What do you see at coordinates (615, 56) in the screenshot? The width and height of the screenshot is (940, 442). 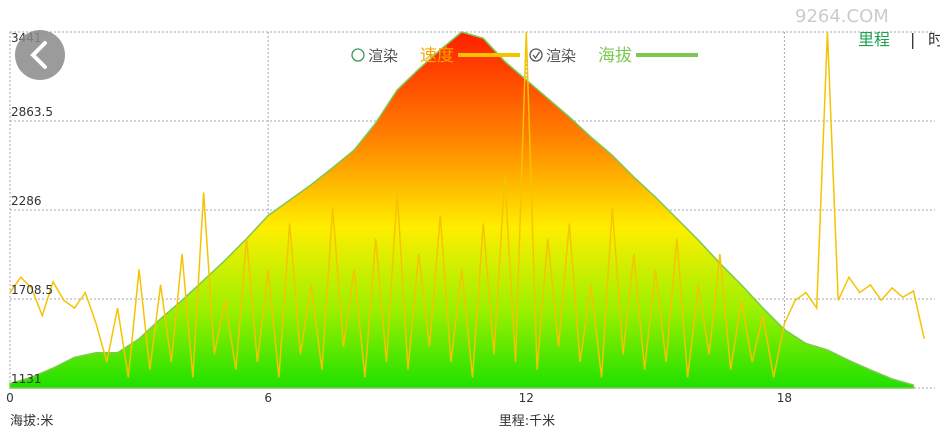 I see `legend-label: 海拔` at bounding box center [615, 56].